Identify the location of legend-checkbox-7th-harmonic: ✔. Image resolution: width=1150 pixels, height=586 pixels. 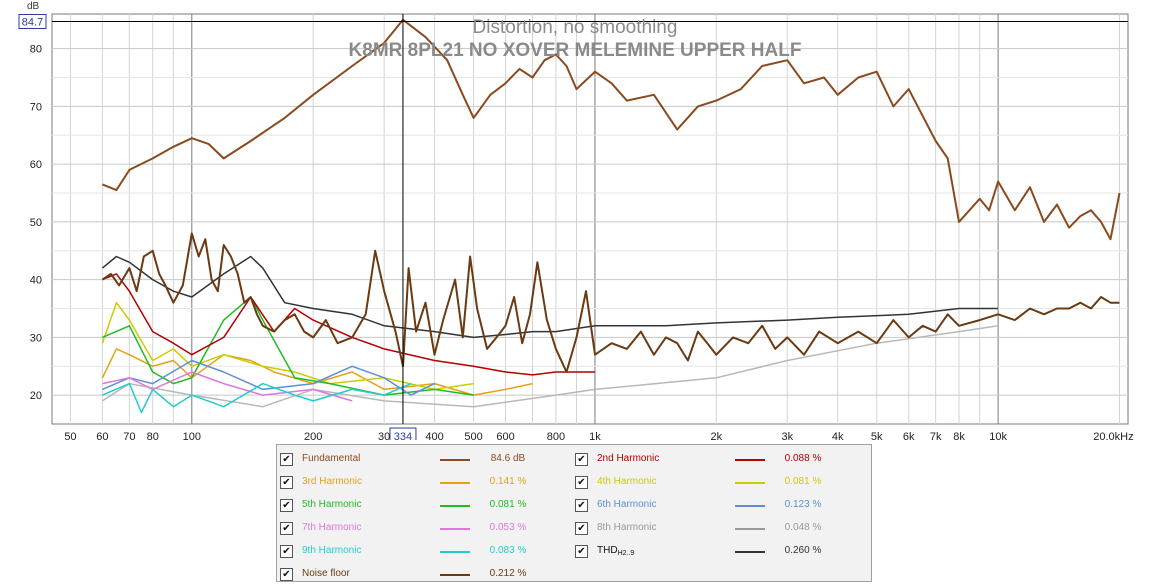
(286, 528).